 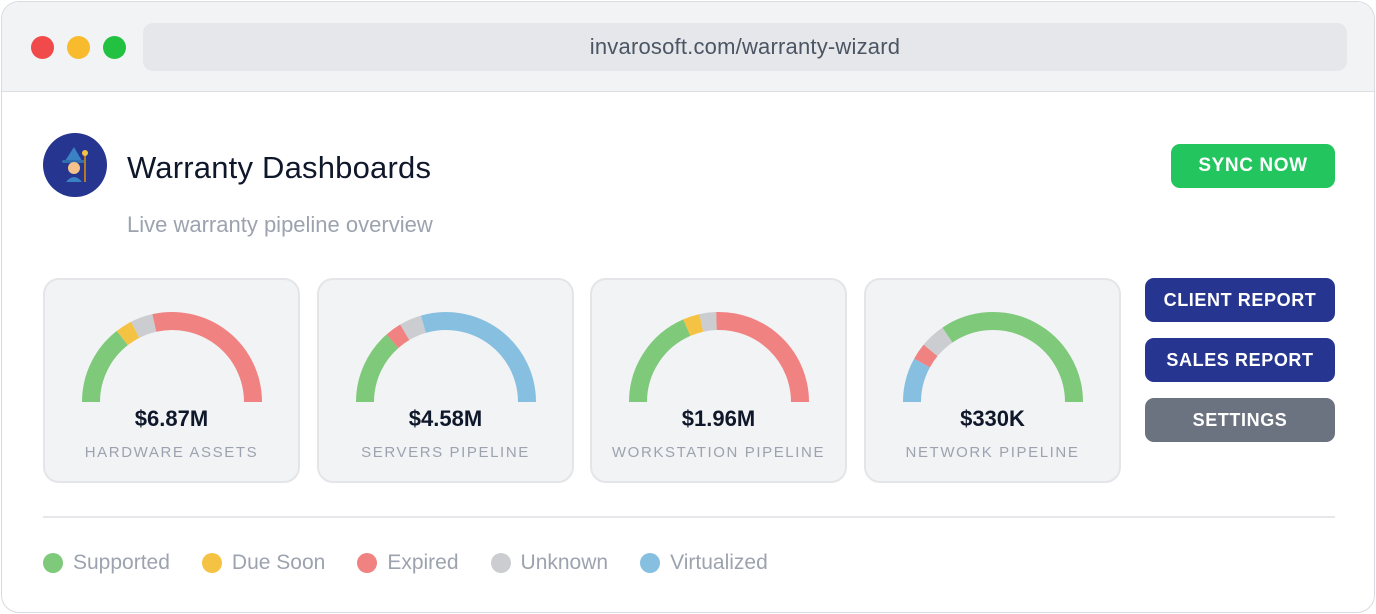 I want to click on gauge-label: WORKSTATION PIPELINE, so click(x=718, y=452).